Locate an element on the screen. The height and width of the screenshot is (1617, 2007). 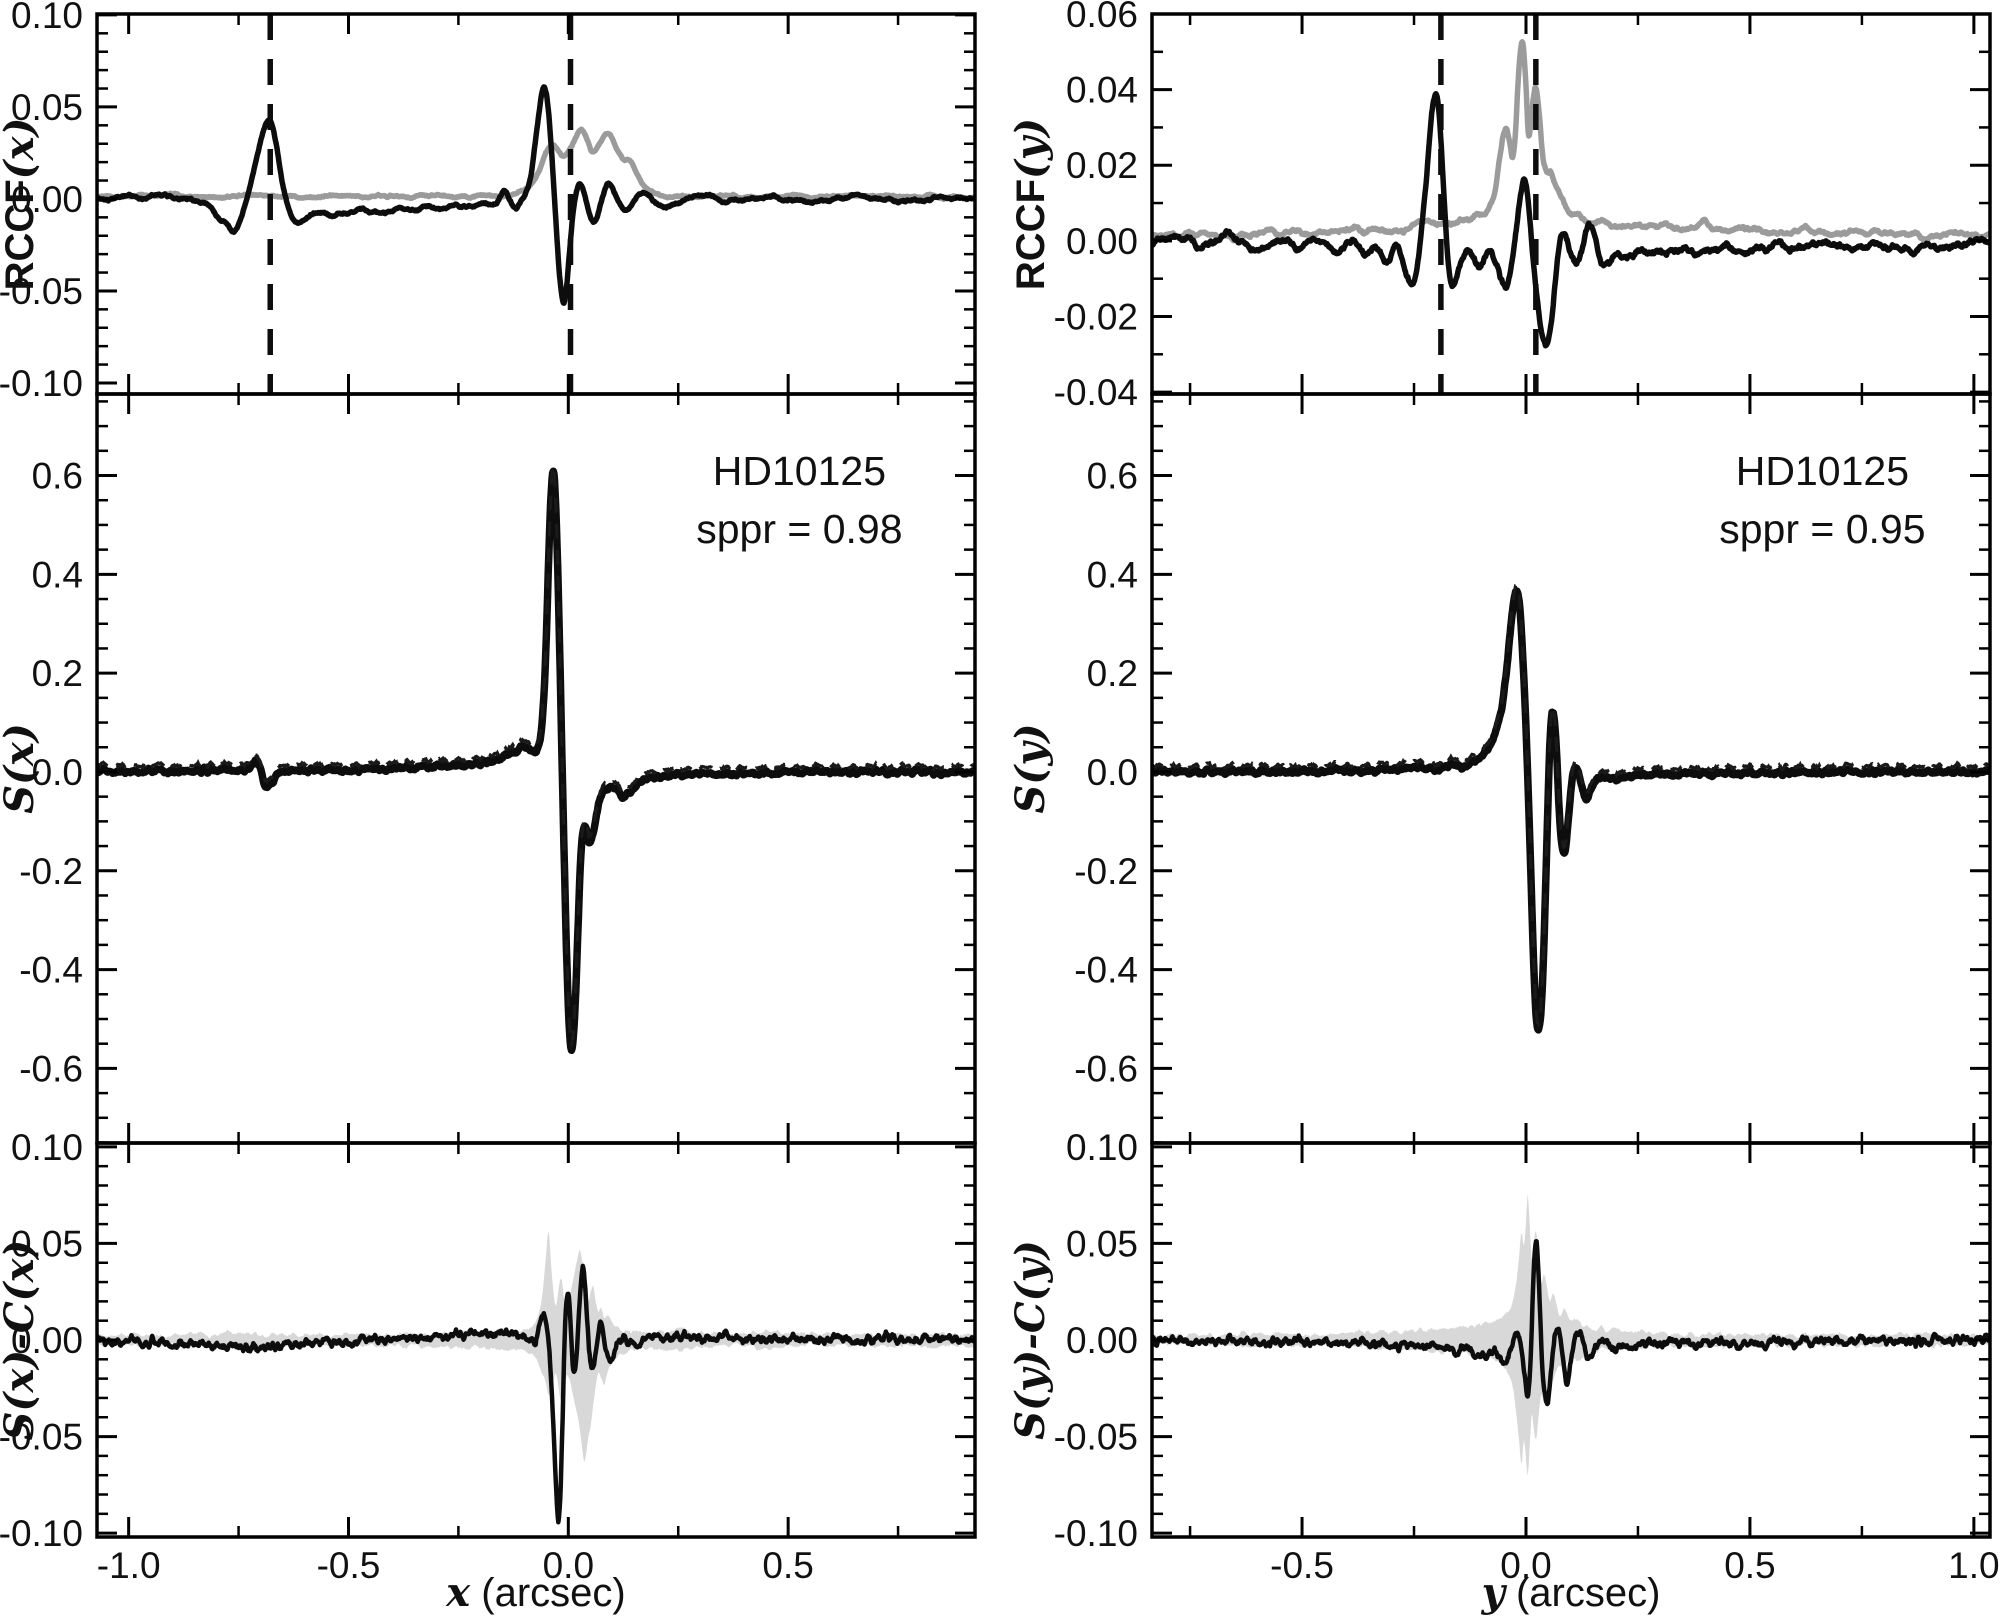
ticks-resid-y is located at coordinates (1571, 1340).